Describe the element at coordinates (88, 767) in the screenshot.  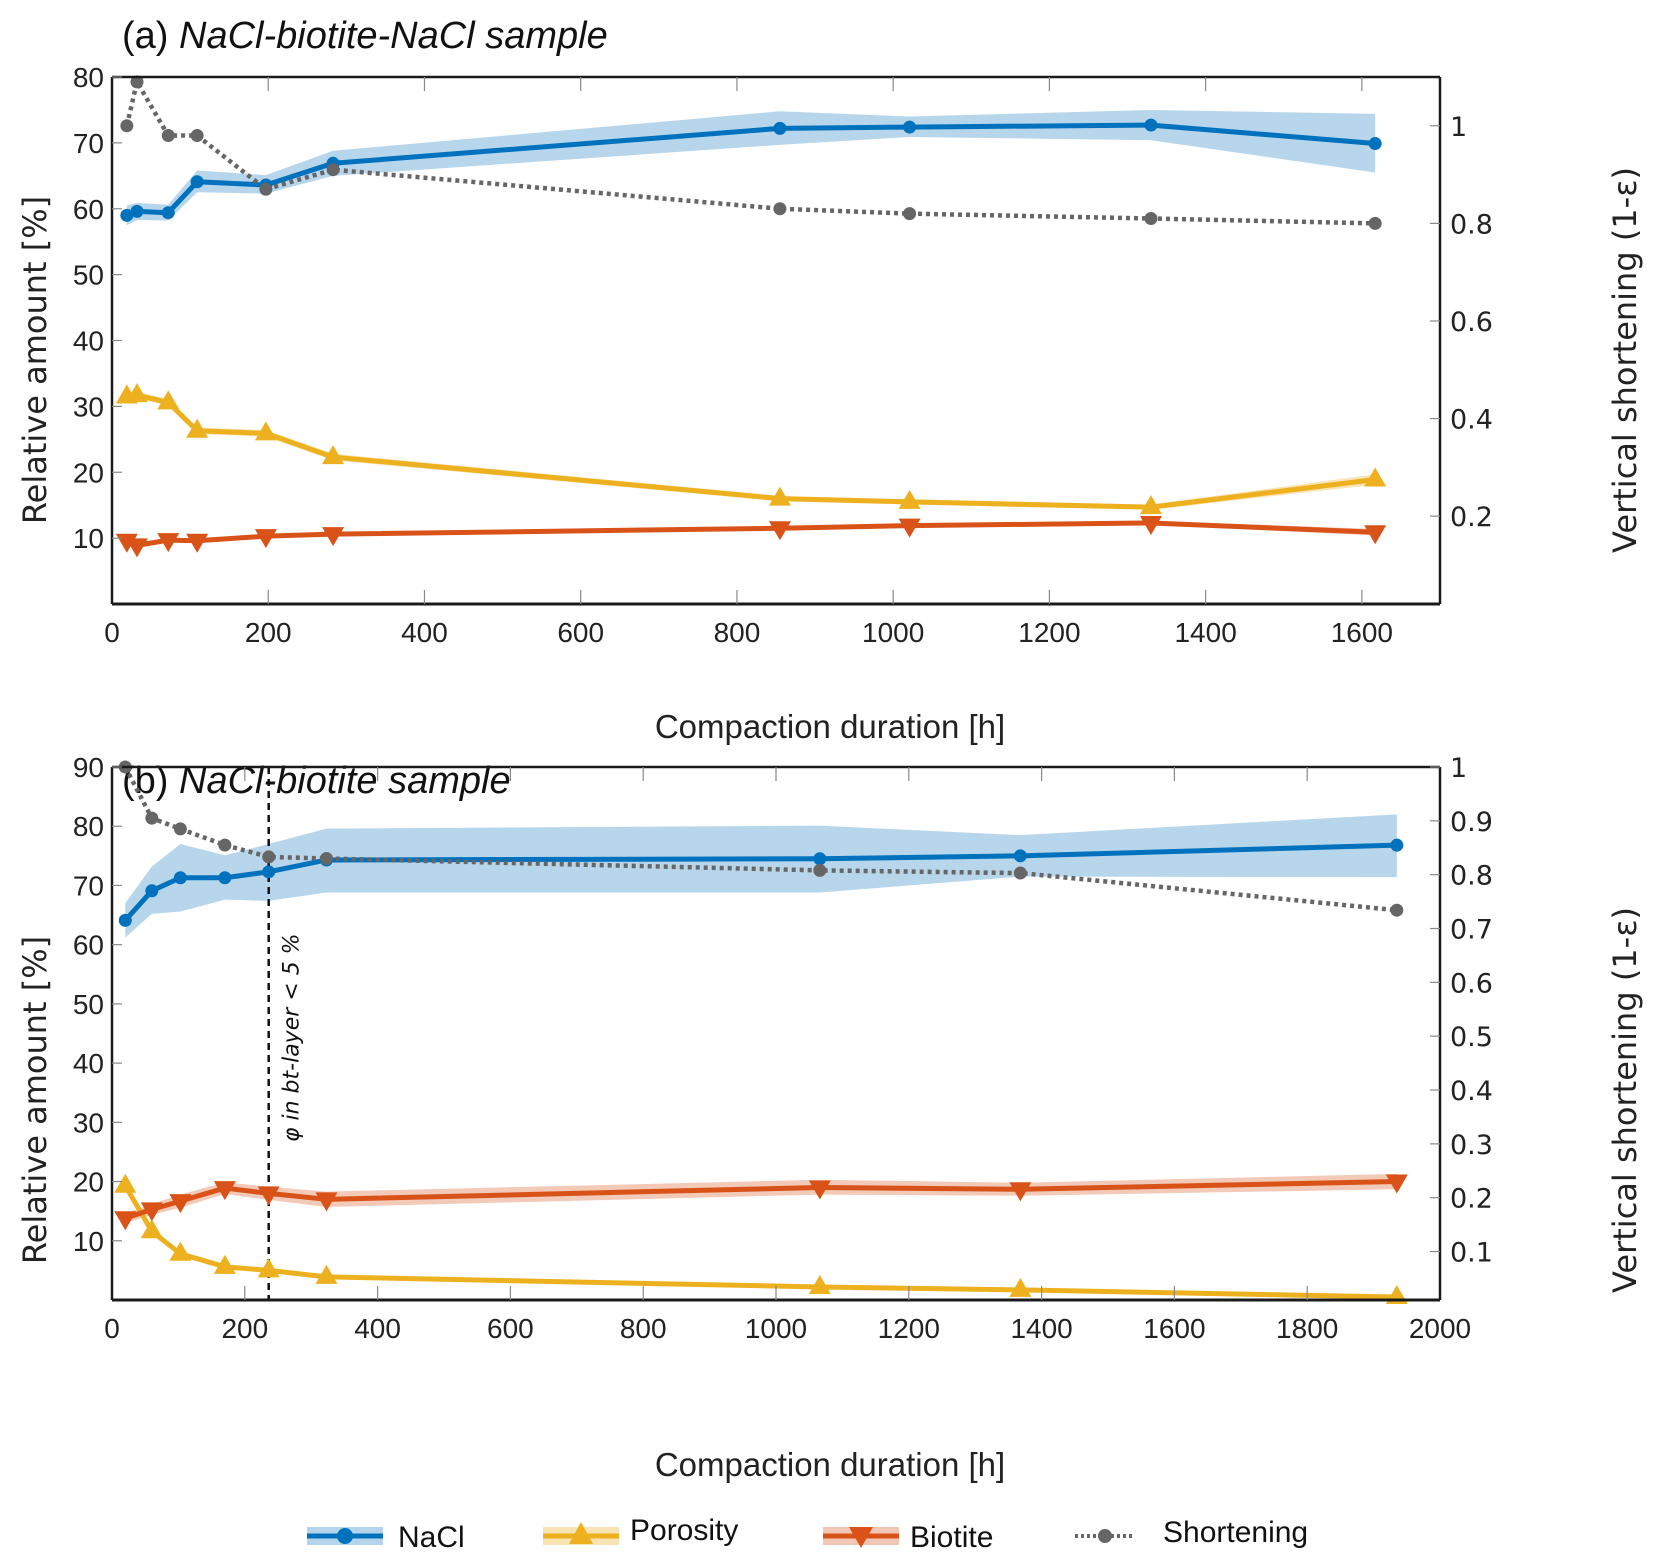
I see `panel-b-y-tick-label: 90` at that location.